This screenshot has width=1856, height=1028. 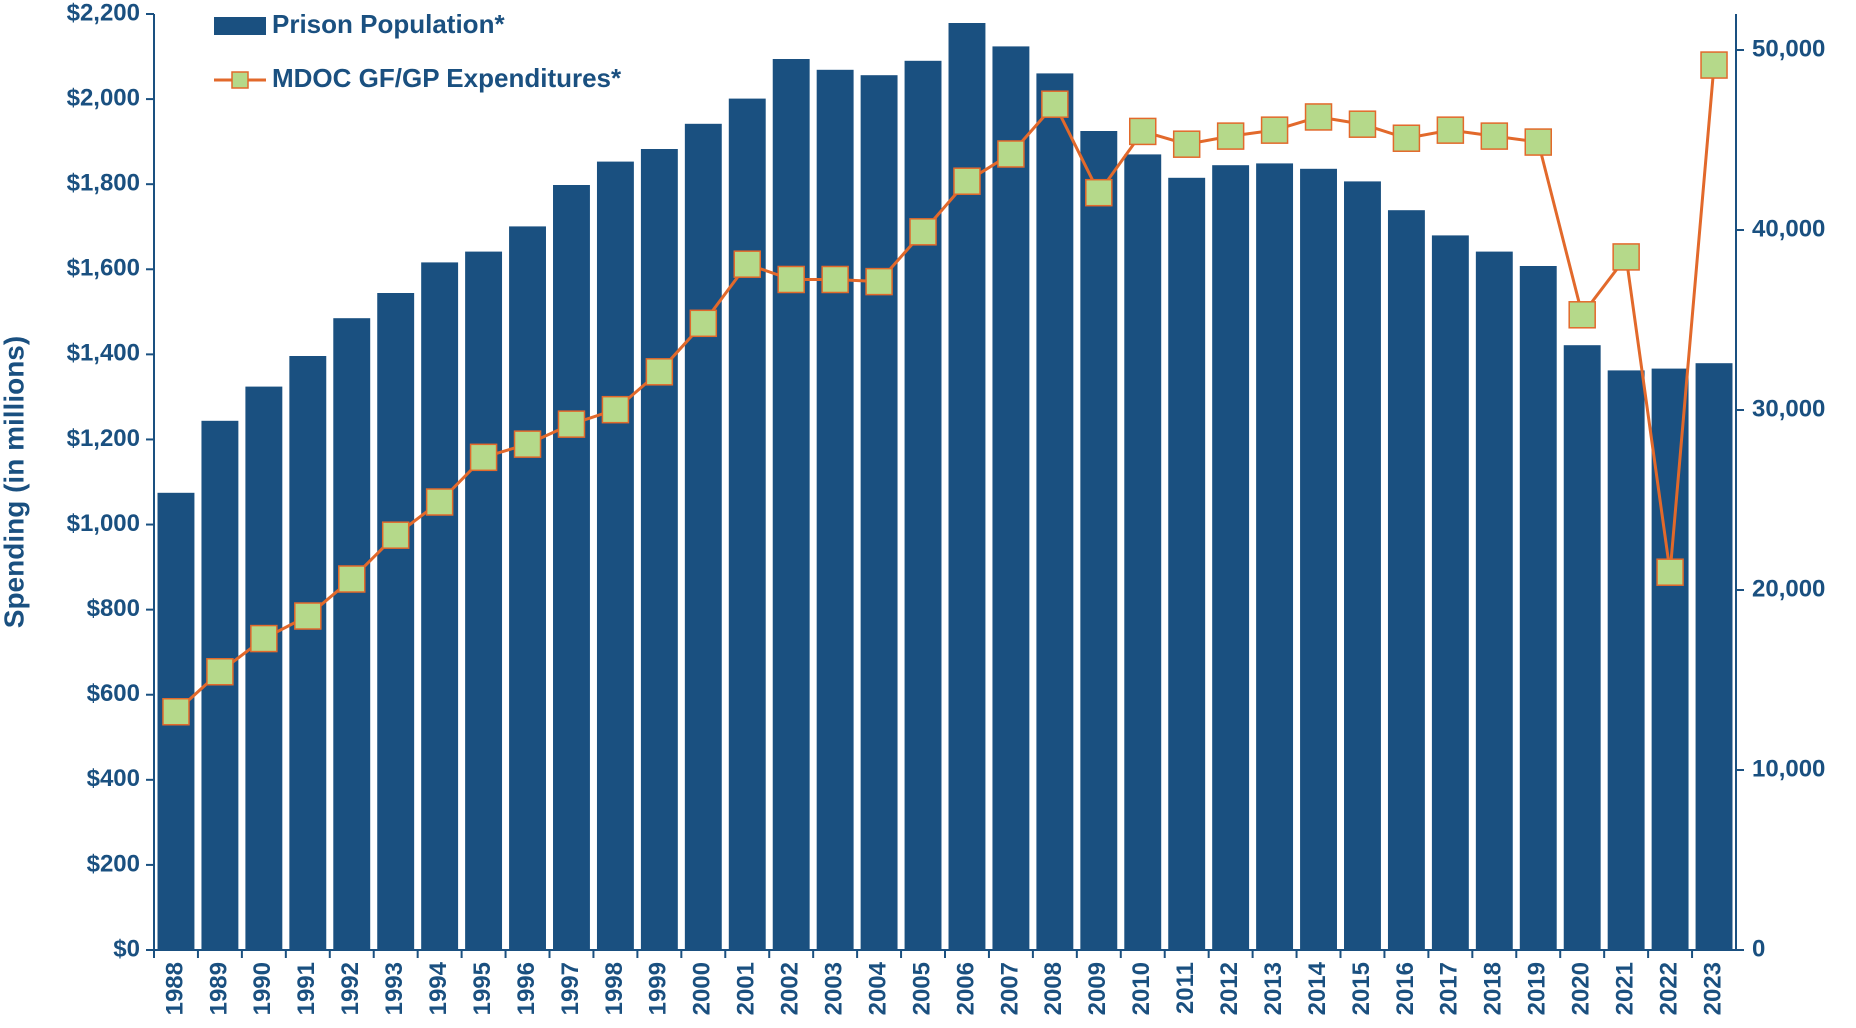 What do you see at coordinates (240, 80) in the screenshot?
I see `legend-marker` at bounding box center [240, 80].